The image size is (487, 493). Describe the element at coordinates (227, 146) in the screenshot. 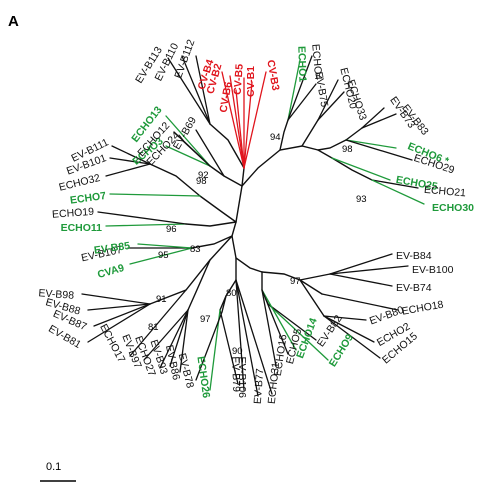

I see `evb113-stem` at that location.